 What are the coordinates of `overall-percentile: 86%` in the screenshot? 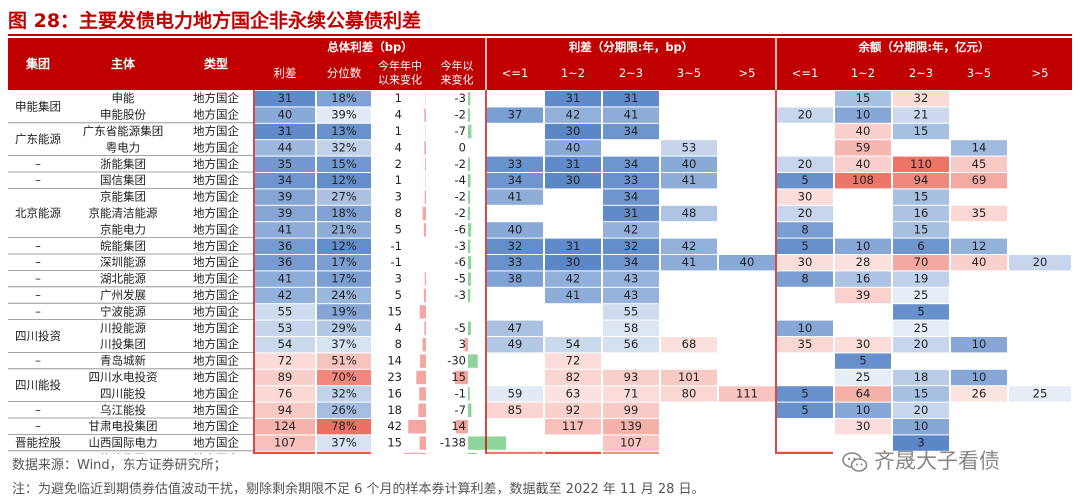 It's located at (344, 453).